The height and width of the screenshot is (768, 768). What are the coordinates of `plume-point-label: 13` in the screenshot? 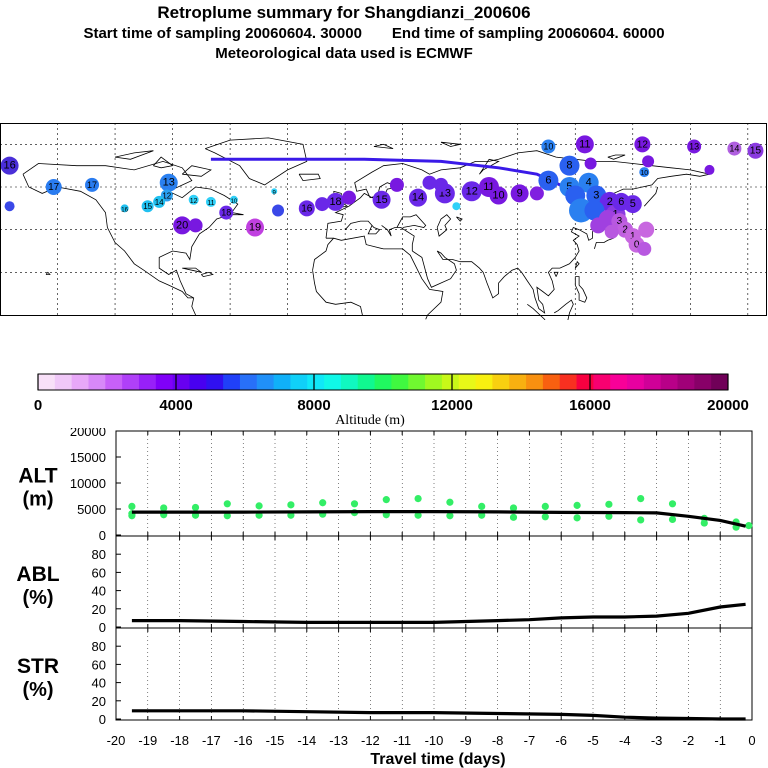 It's located at (169, 183).